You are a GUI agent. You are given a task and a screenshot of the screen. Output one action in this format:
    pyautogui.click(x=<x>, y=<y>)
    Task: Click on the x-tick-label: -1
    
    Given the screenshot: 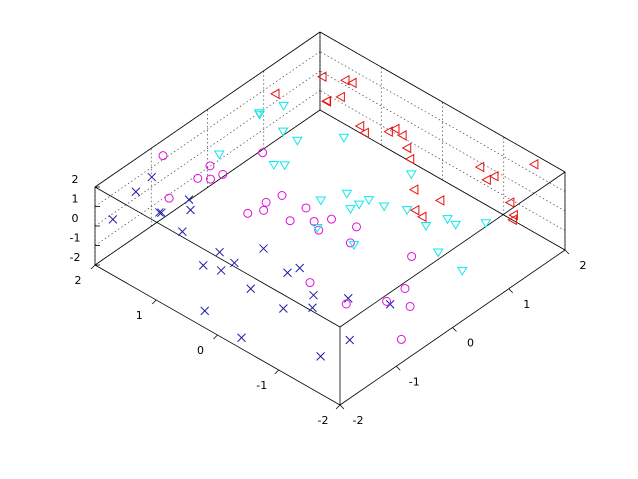 What is the action you would take?
    pyautogui.click(x=414, y=381)
    